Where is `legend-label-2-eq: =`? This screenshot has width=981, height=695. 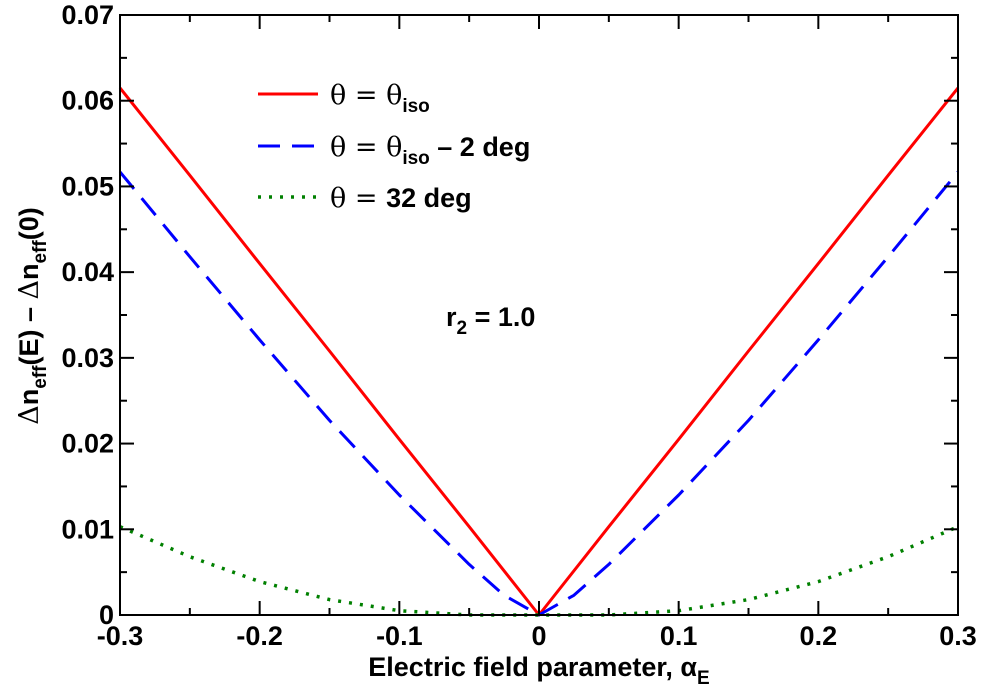 legend-label-2-eq: = is located at coordinates (366, 147).